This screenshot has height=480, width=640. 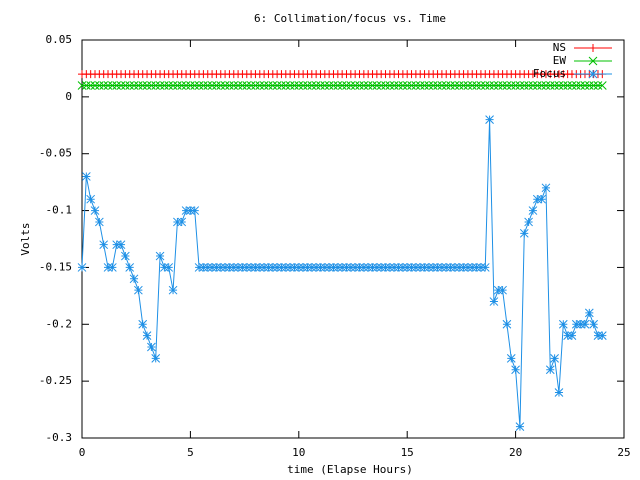 What do you see at coordinates (350, 469) in the screenshot?
I see `x-axis-label: time (Elapse Hours)` at bounding box center [350, 469].